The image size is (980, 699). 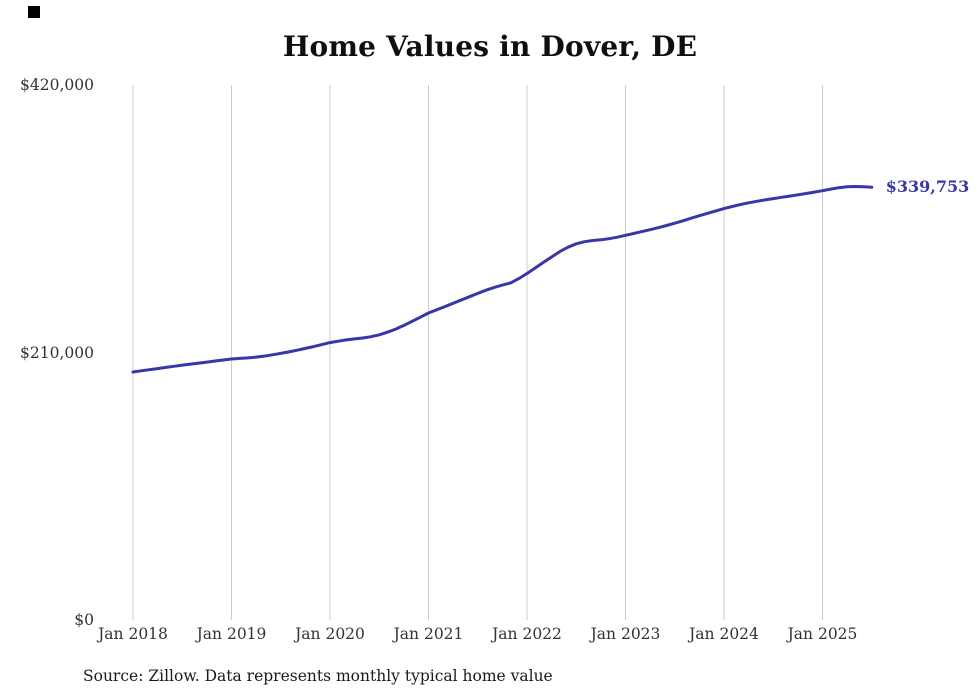 What do you see at coordinates (927, 187) in the screenshot?
I see `final-value-label: $339,753` at bounding box center [927, 187].